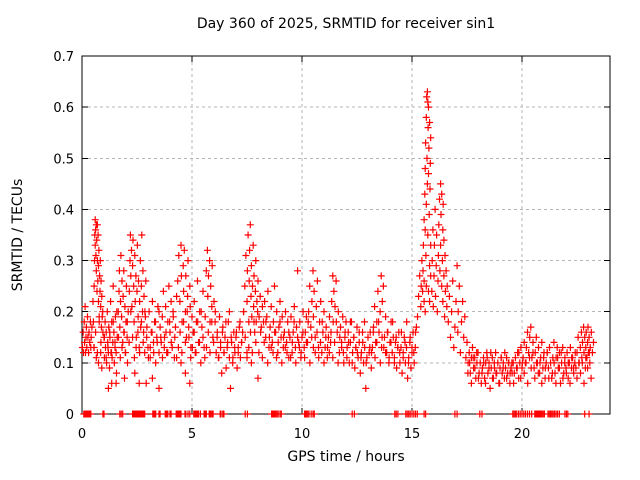 The image size is (640, 480). What do you see at coordinates (63, 210) in the screenshot?
I see `y-tick-label: 0.4` at bounding box center [63, 210].